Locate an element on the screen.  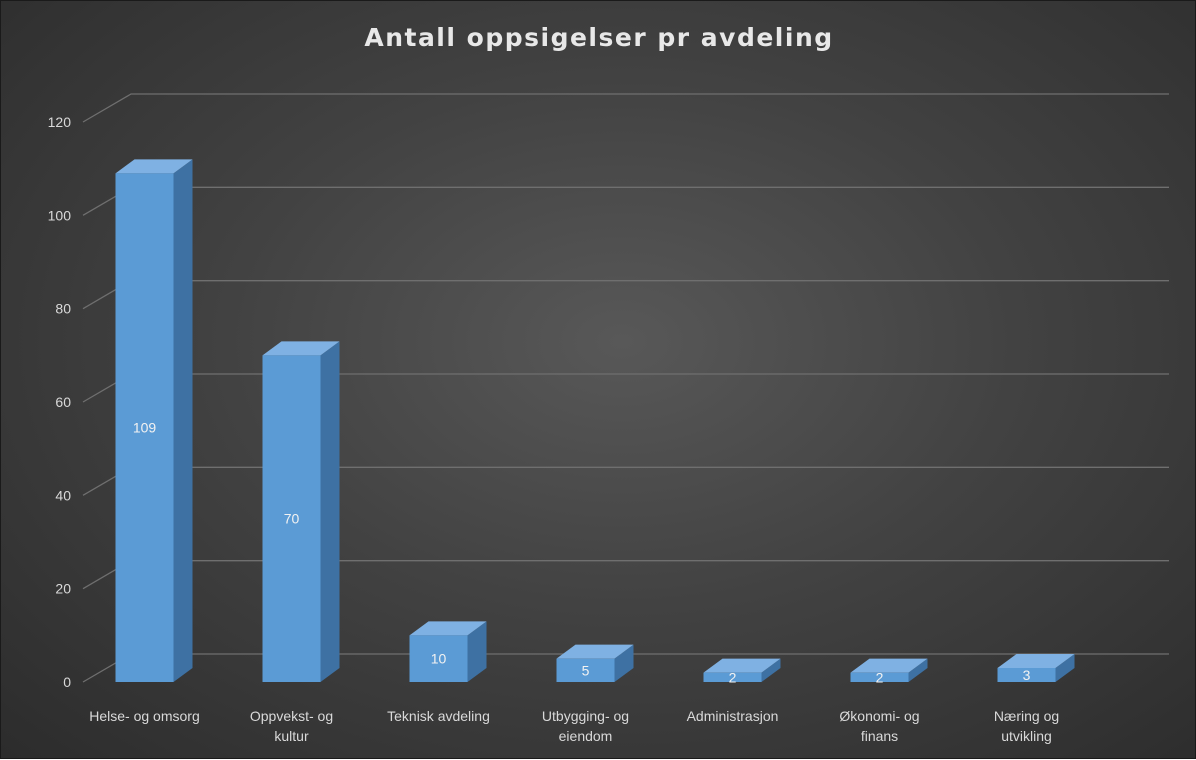
y-tick-label: 20 is located at coordinates (63, 589).